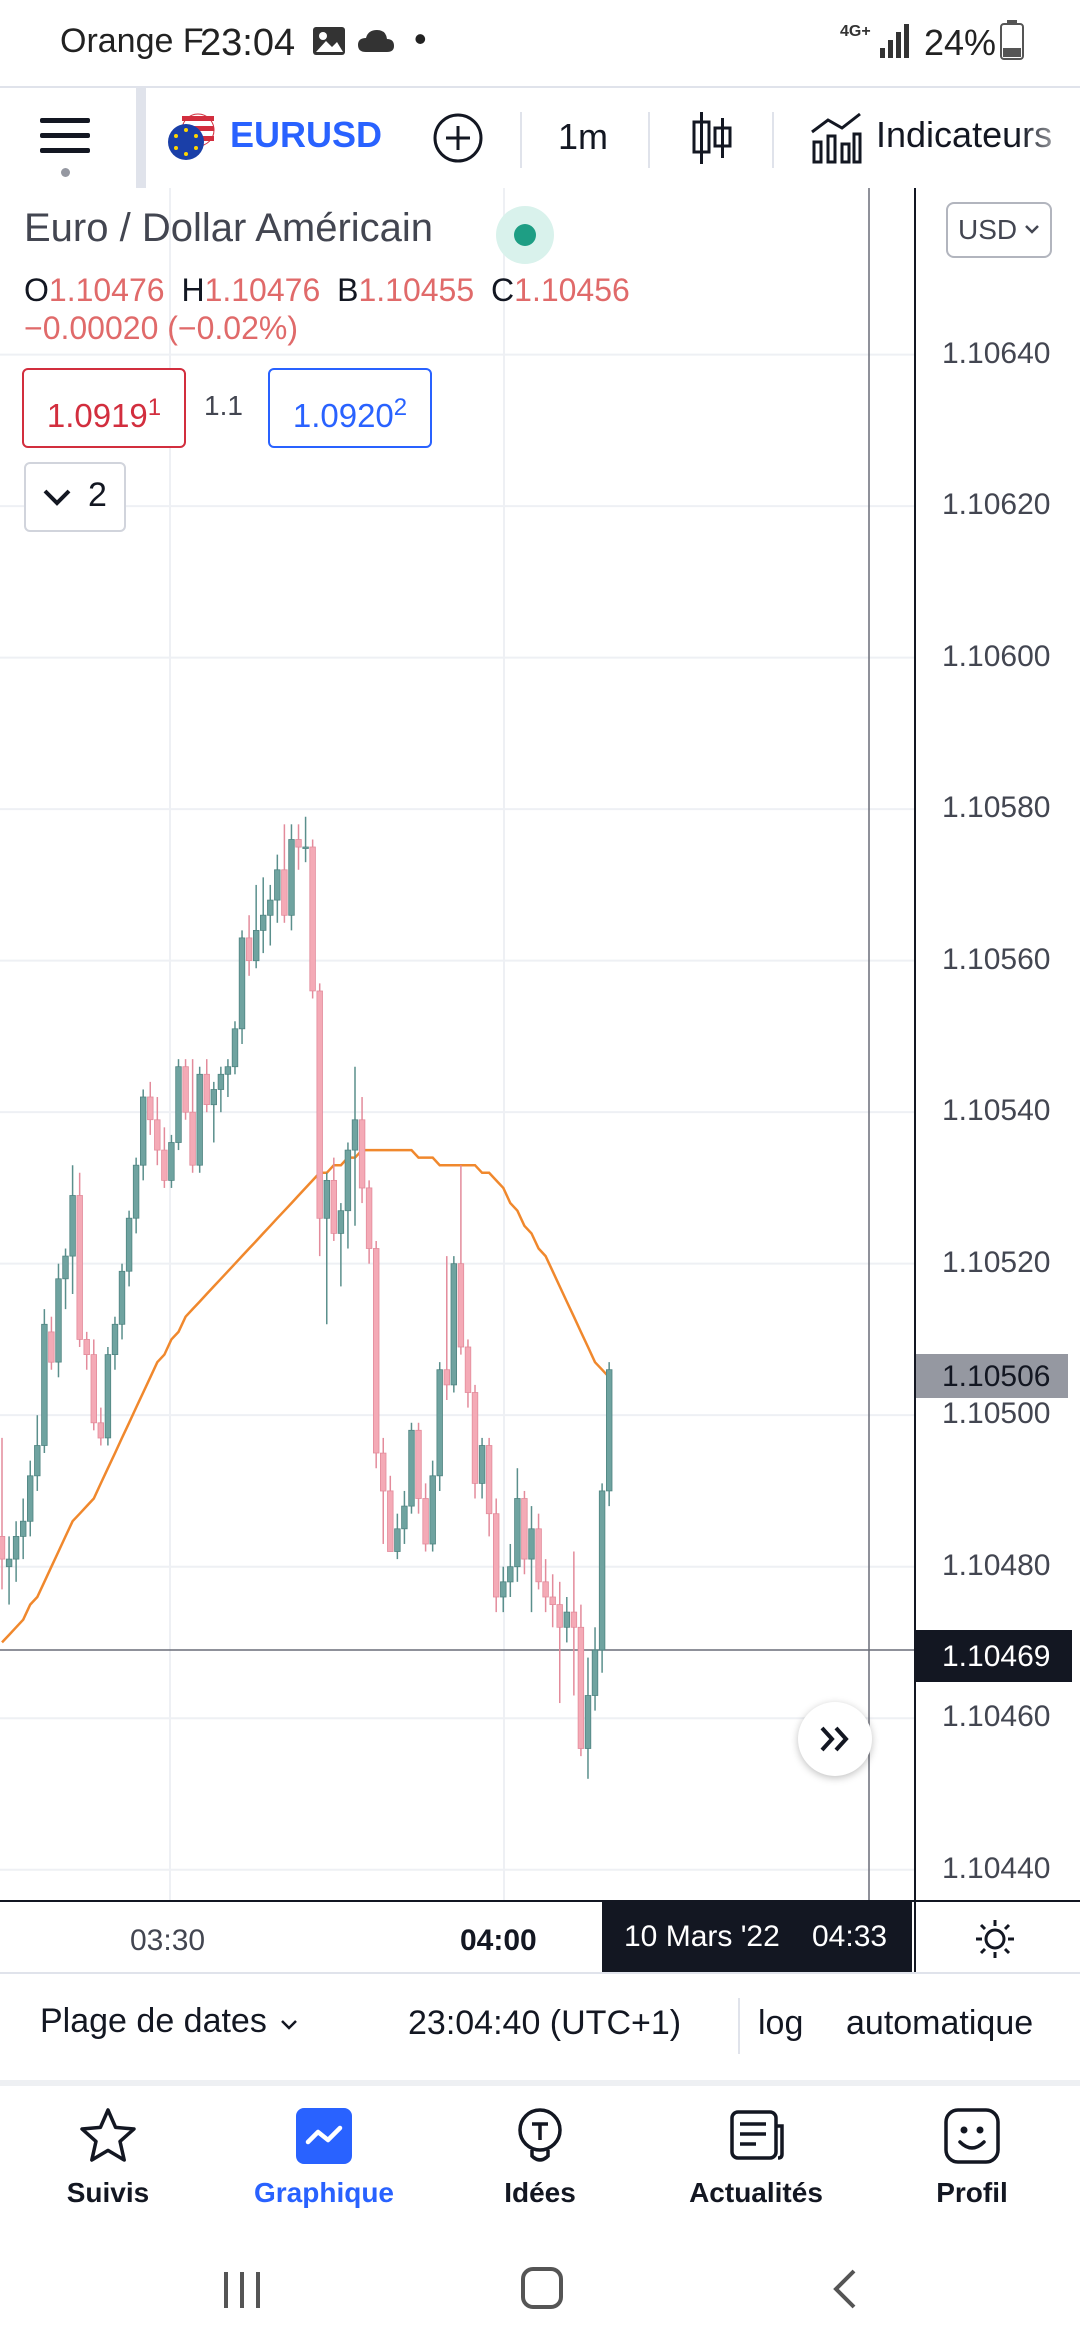 The width and height of the screenshot is (1080, 2340). I want to click on auto-scale-button: automatique, so click(940, 2023).